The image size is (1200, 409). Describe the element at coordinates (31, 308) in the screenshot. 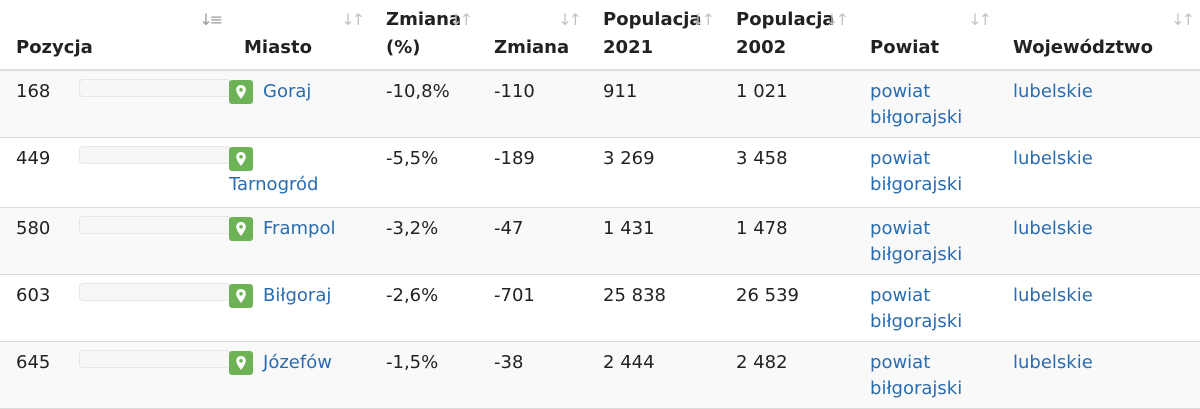

I see `position-cell: 603` at that location.